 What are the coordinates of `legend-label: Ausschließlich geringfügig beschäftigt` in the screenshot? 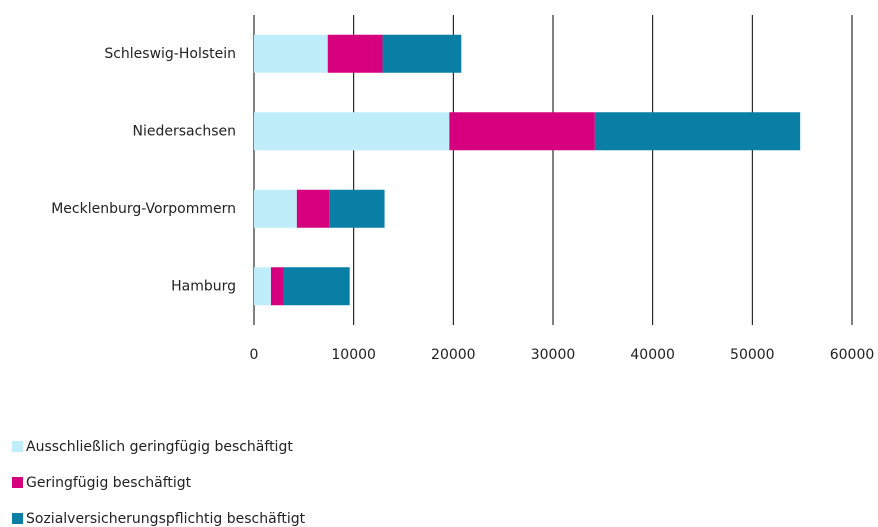 It's located at (159, 447).